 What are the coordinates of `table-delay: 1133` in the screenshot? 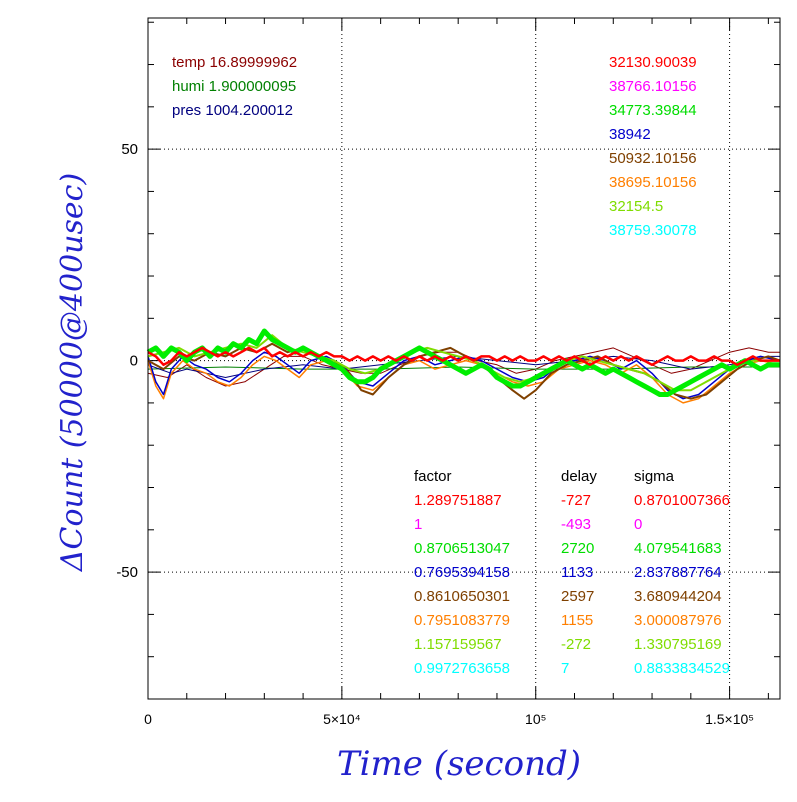 It's located at (577, 572).